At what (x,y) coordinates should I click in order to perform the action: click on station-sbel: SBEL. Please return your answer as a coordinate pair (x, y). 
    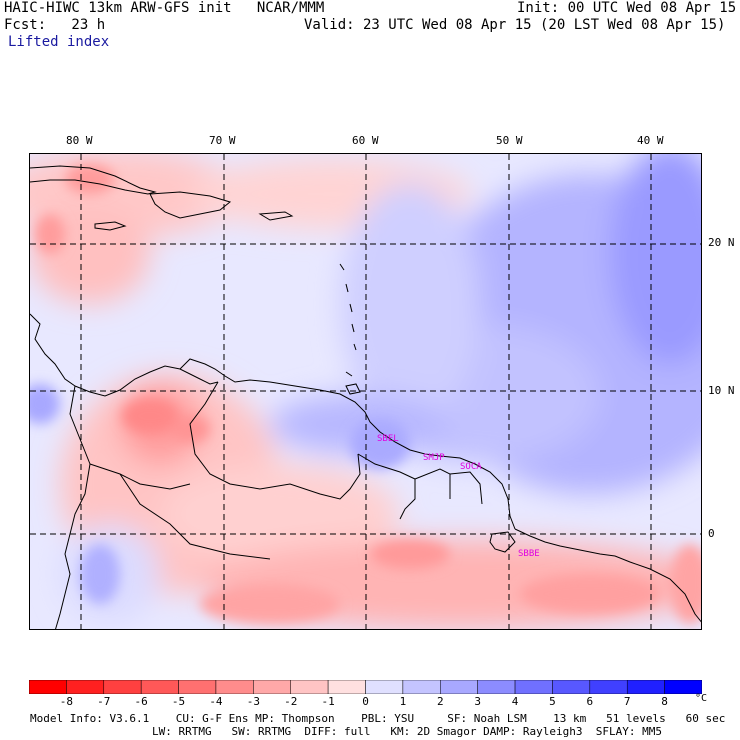
    Looking at the image, I should click on (388, 439).